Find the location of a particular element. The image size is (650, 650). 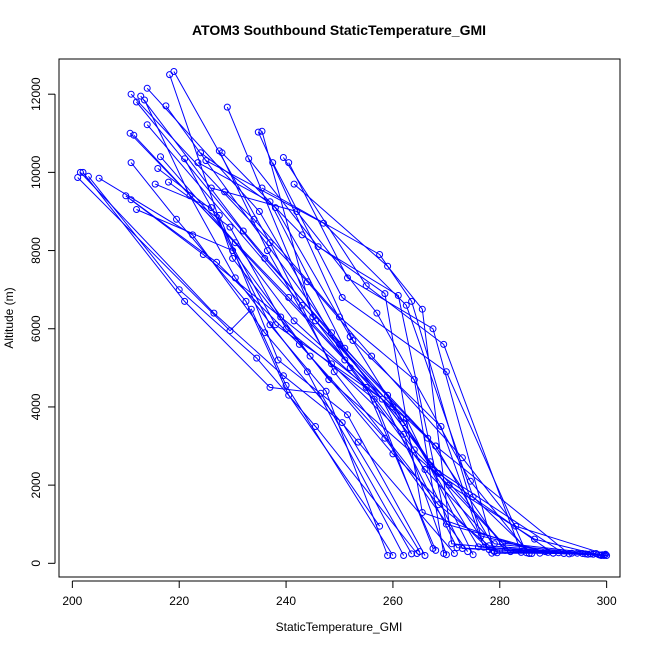

x-axis-label: StaticTemperature_GMI is located at coordinates (339, 627).